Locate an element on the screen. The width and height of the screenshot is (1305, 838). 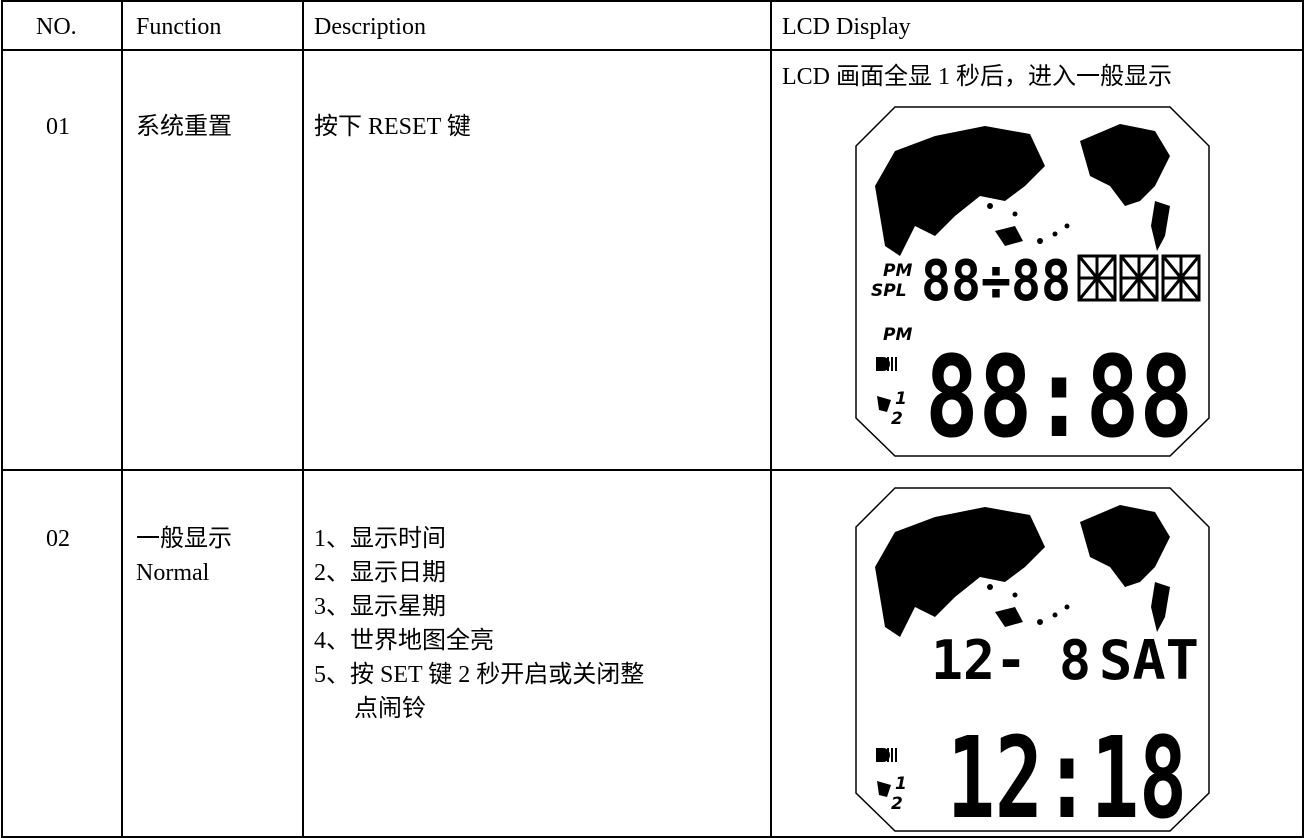
lcd-digits: 88÷88 is located at coordinates (996, 281).